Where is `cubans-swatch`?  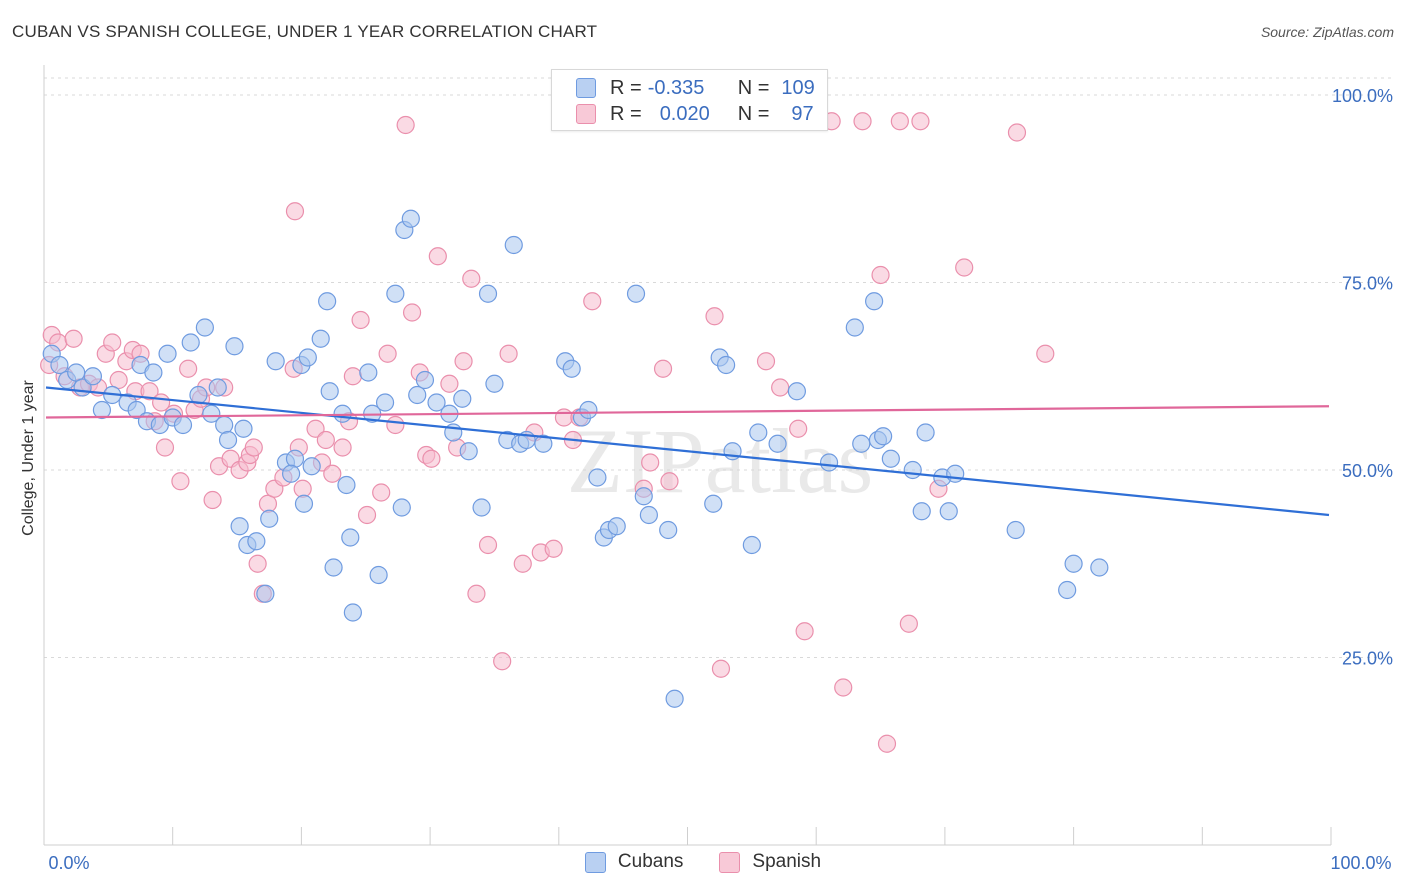
cubans-swatch is located at coordinates (586, 88).